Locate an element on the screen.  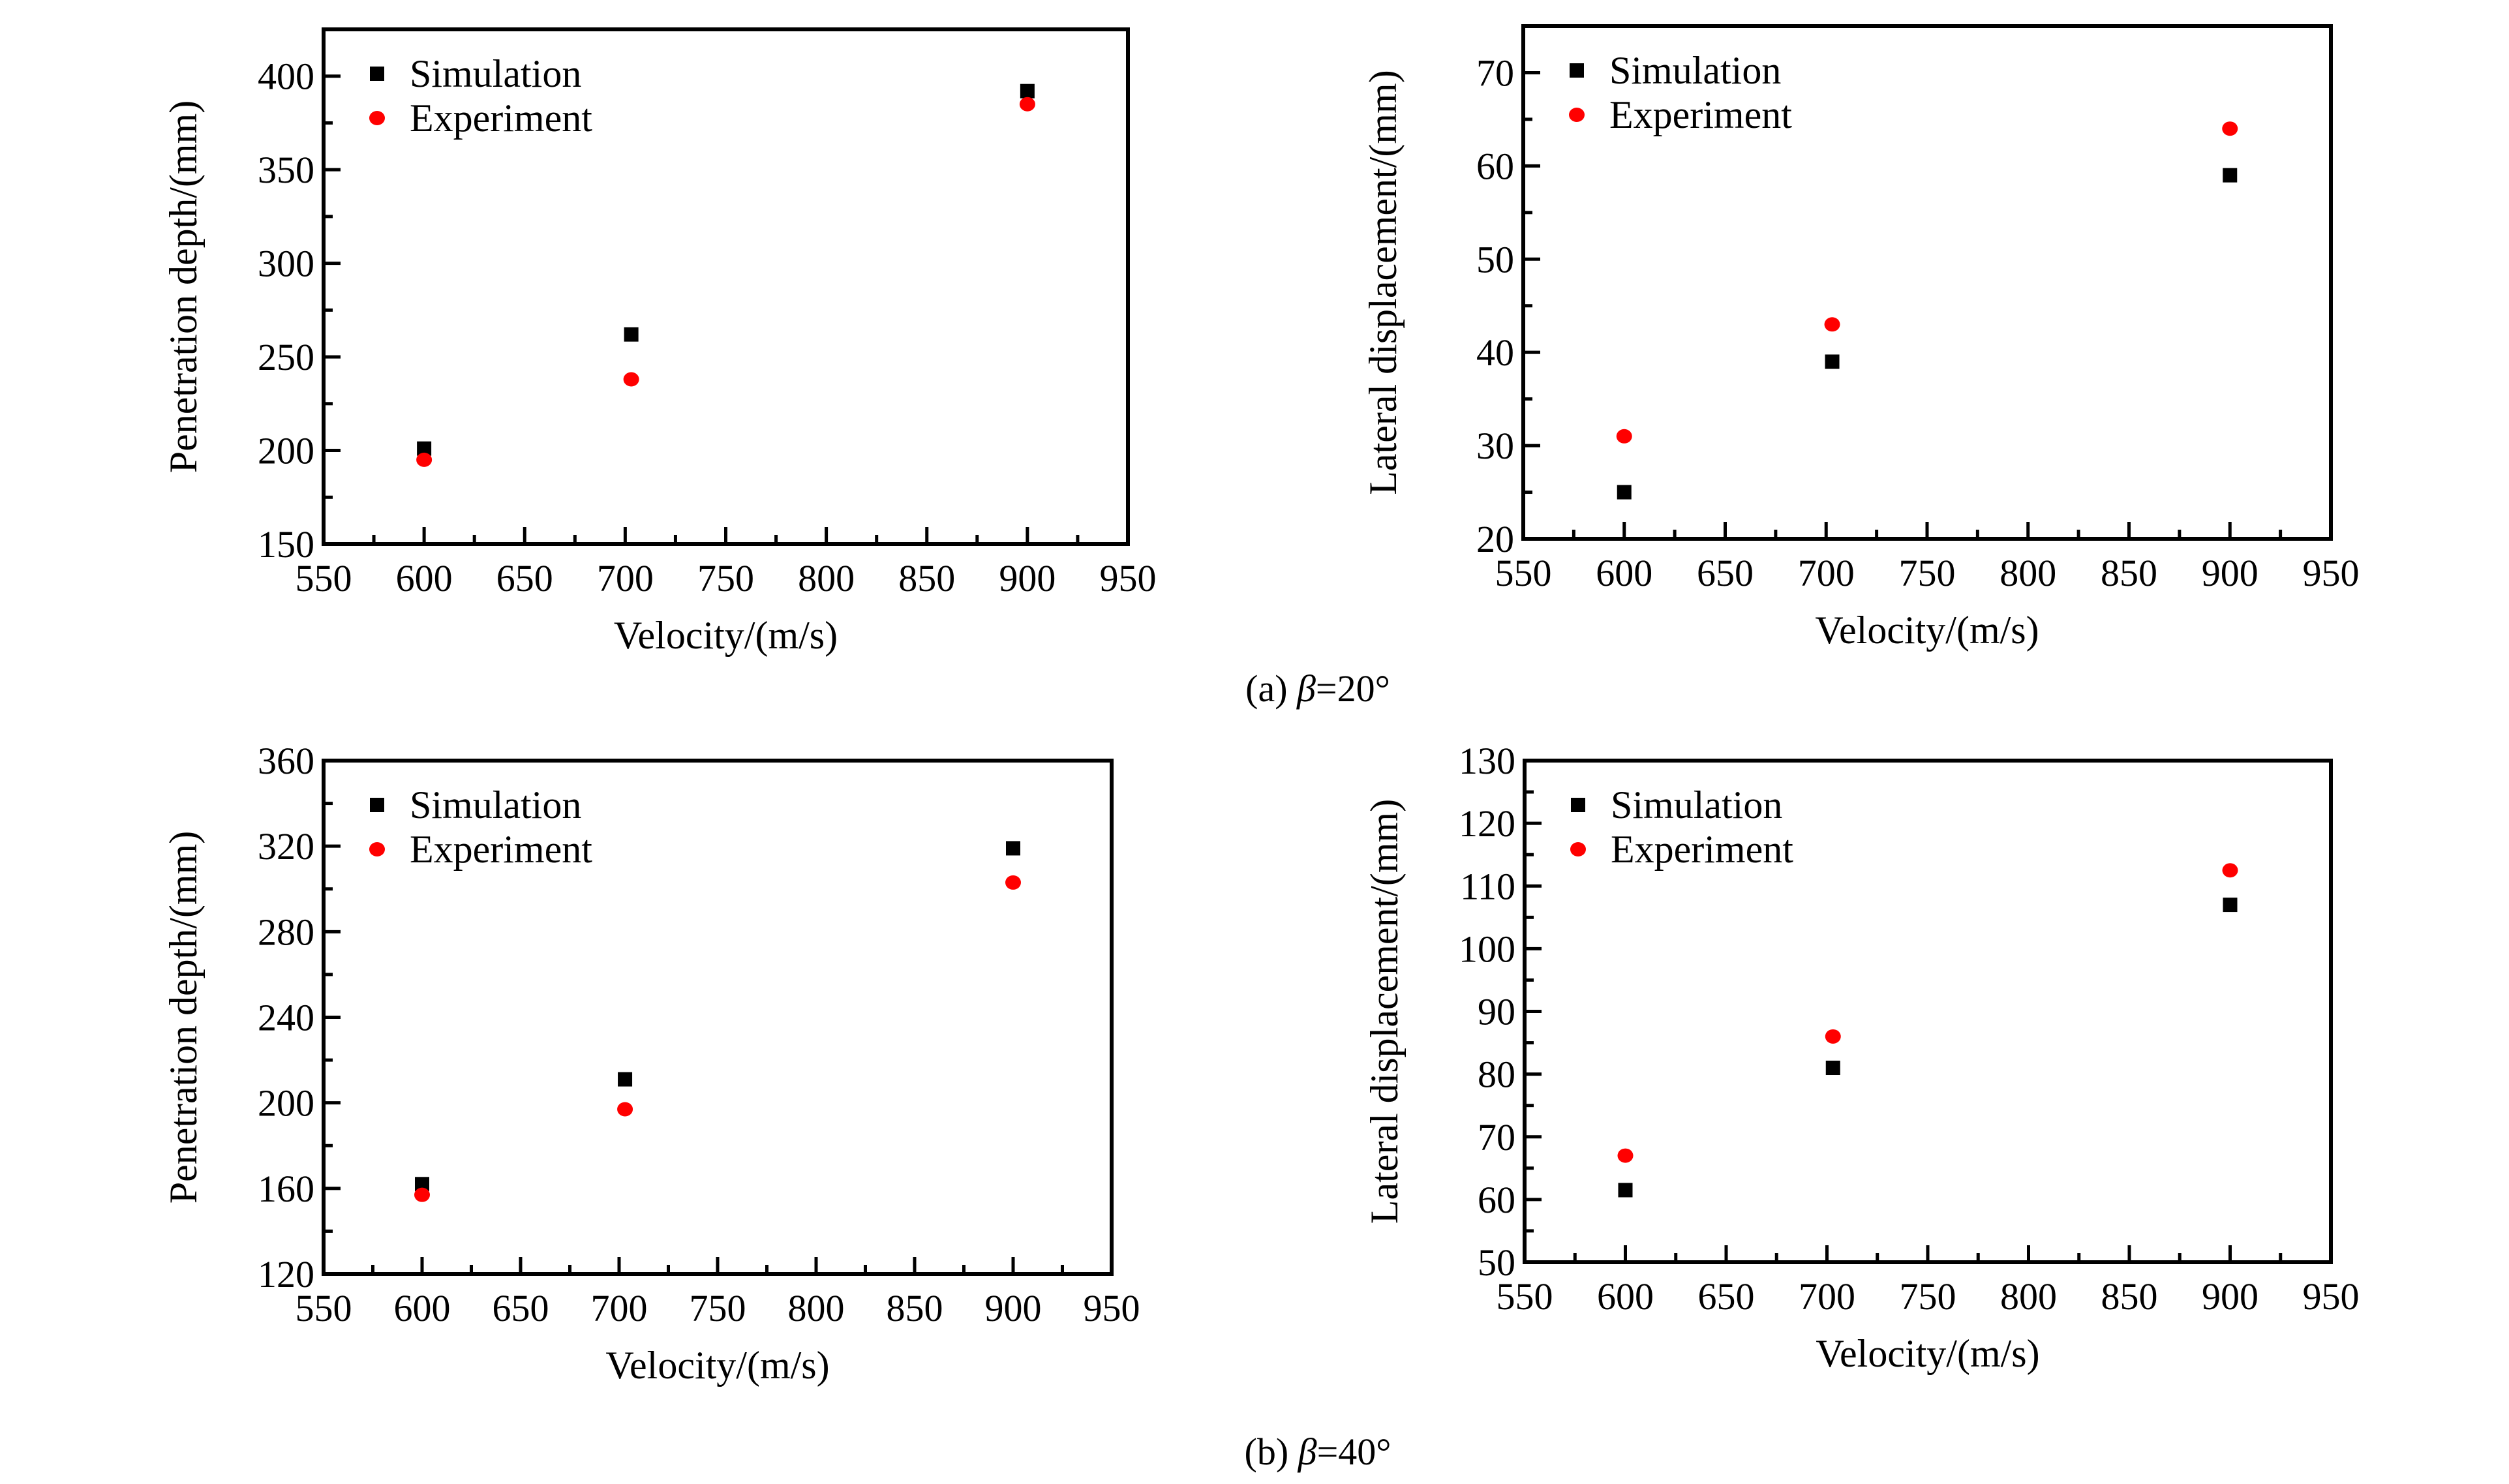
caption-a: (a) β=20° is located at coordinates (1317, 688).